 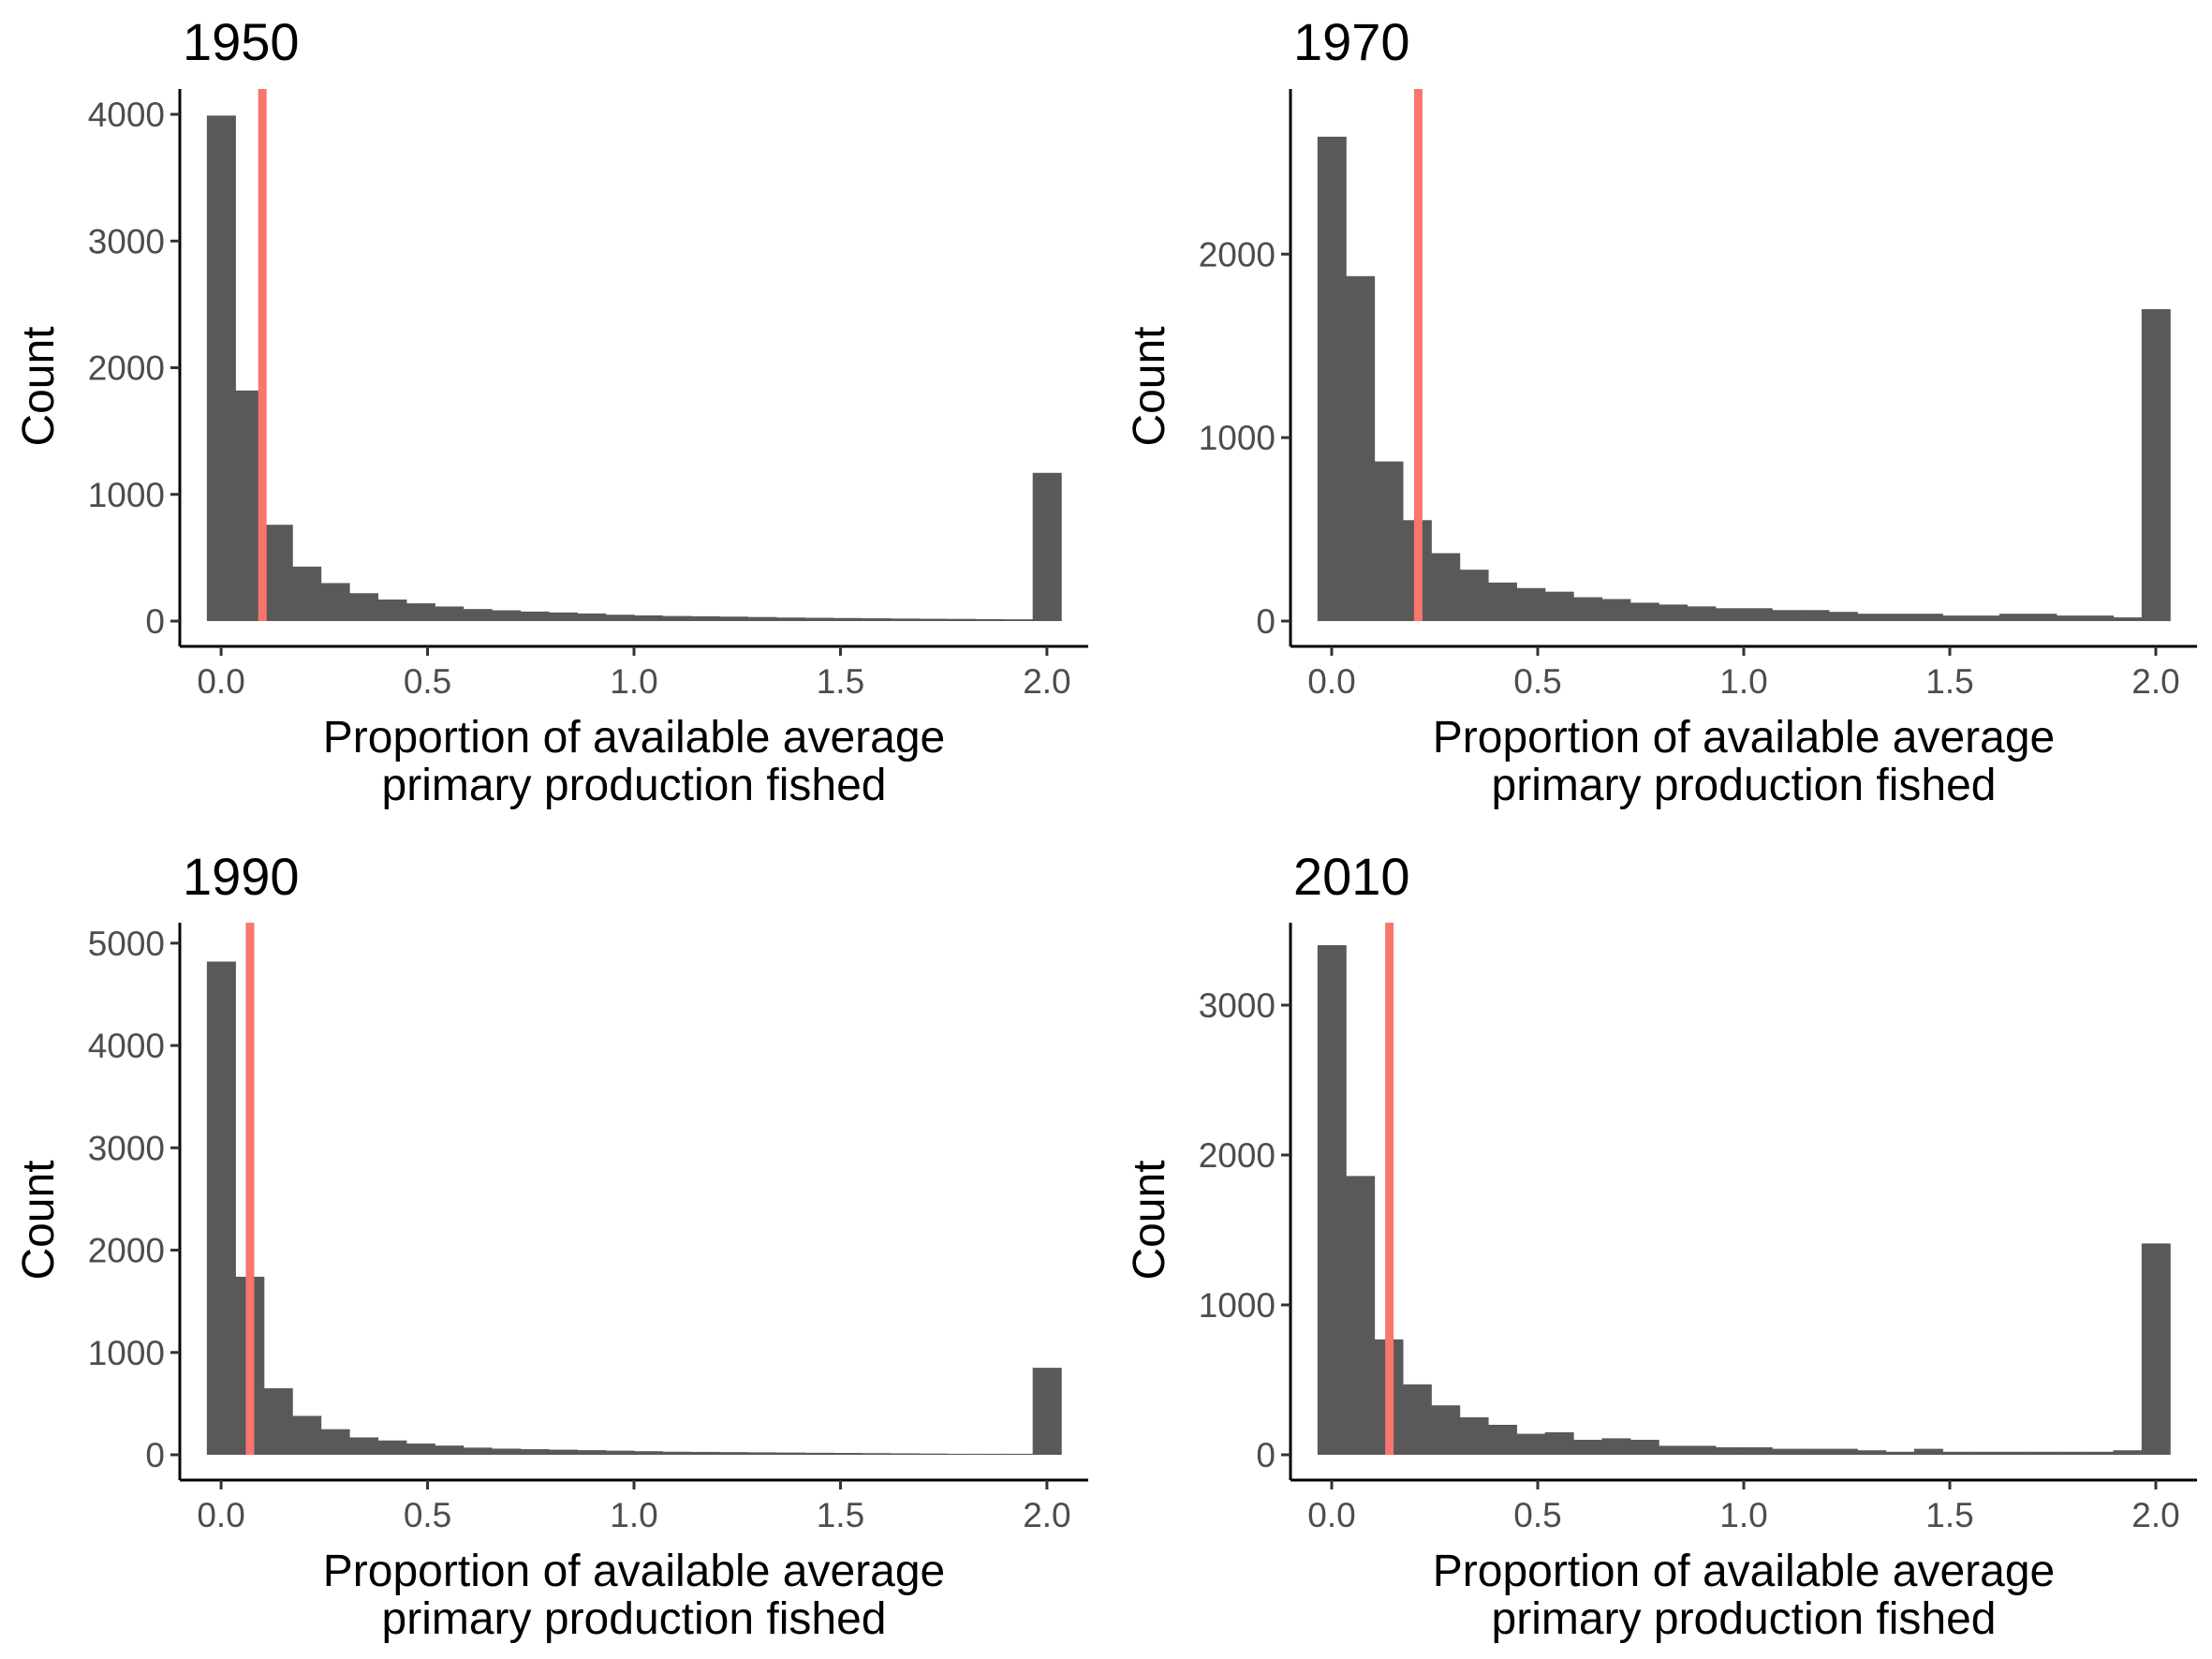 What do you see at coordinates (634, 785) in the screenshot?
I see `x-axis-title-line2: primary production fished` at bounding box center [634, 785].